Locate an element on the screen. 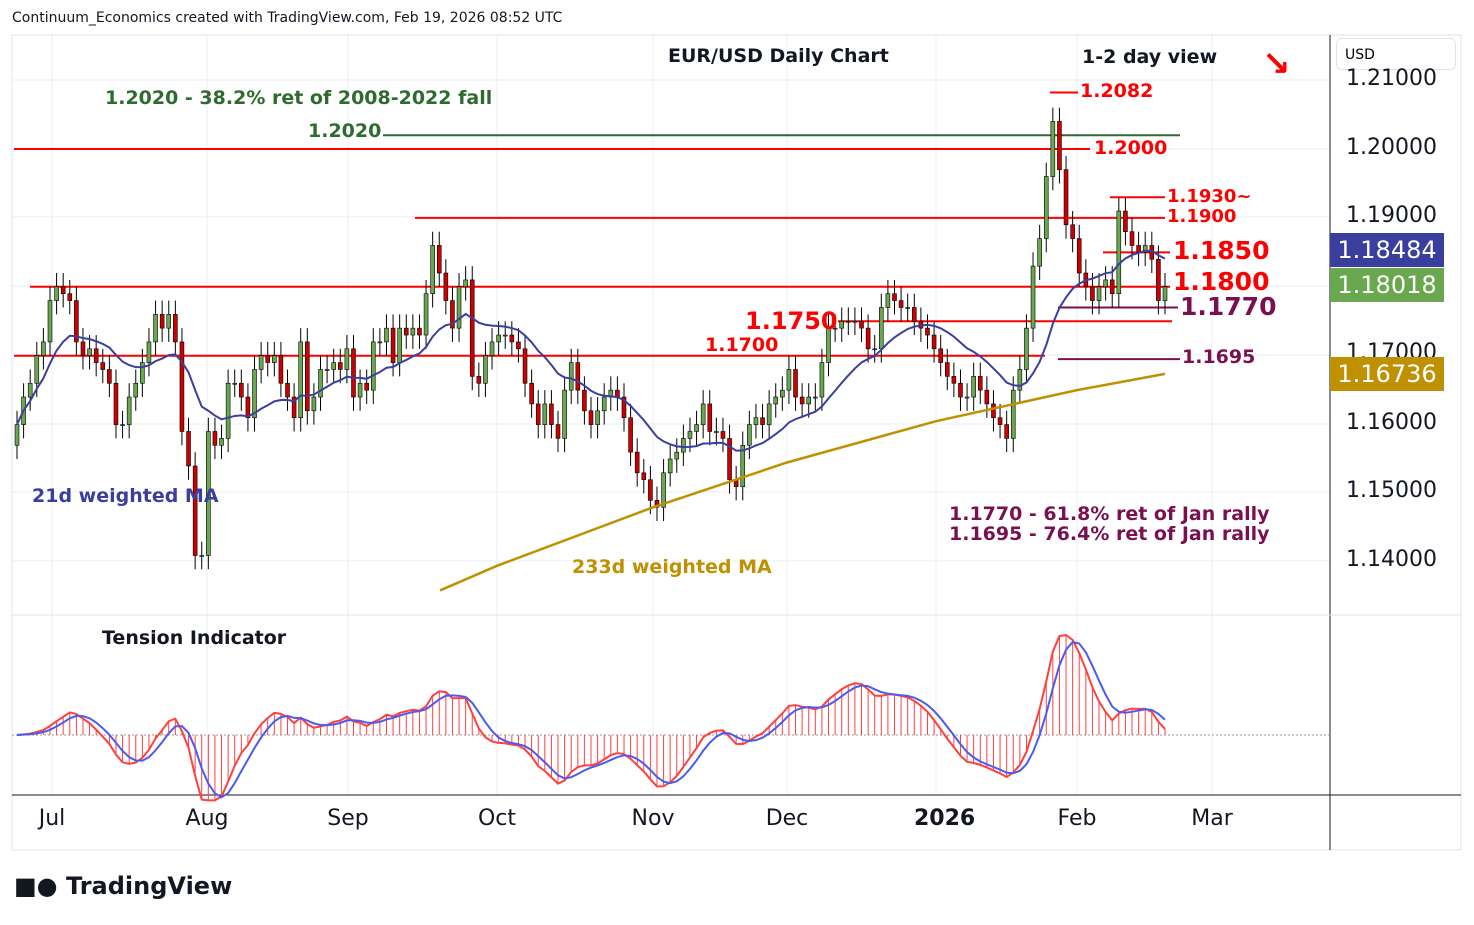  level-label-1.1695: 1.1695 is located at coordinates (1219, 357).